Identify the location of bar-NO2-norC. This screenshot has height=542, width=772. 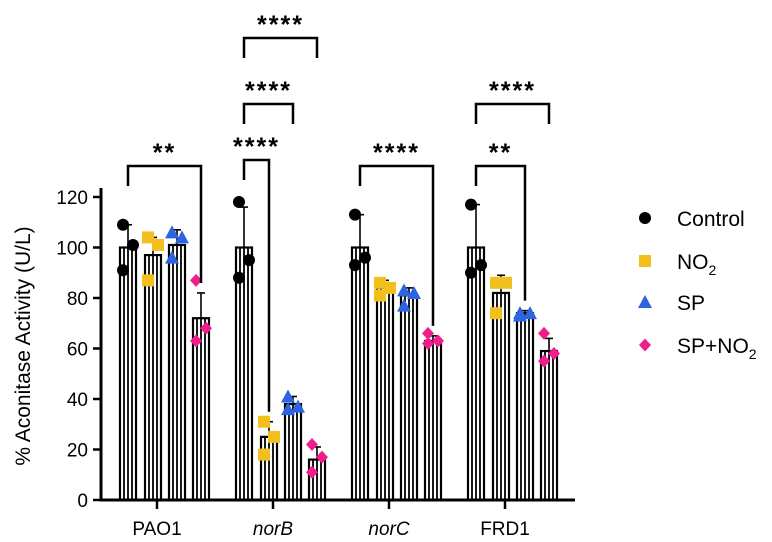
(385, 394).